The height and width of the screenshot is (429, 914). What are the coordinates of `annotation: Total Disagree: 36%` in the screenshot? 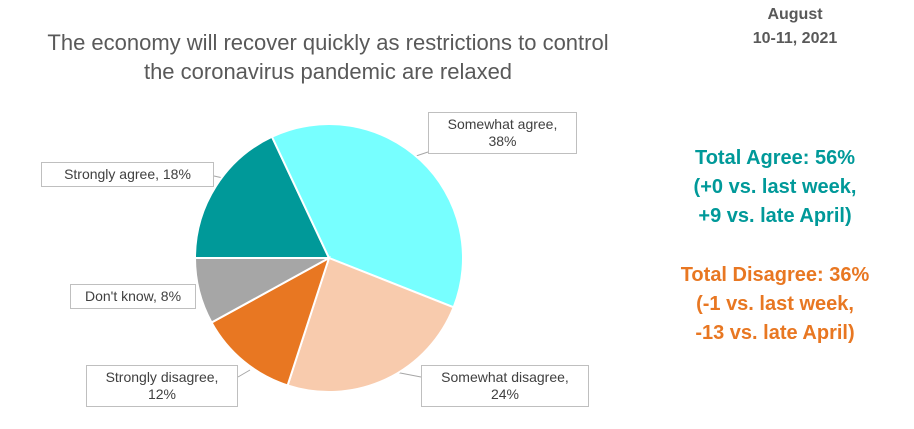 It's located at (775, 275).